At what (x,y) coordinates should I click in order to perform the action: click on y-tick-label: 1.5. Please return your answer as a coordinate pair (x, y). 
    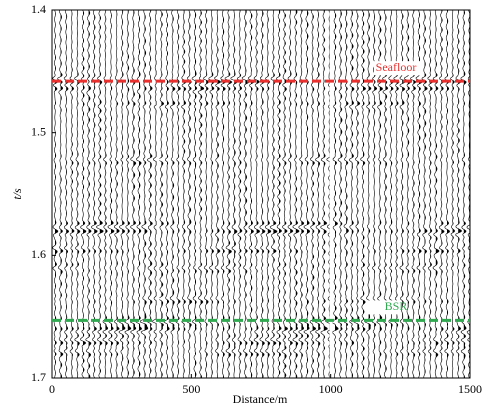
    Looking at the image, I should click on (38, 131).